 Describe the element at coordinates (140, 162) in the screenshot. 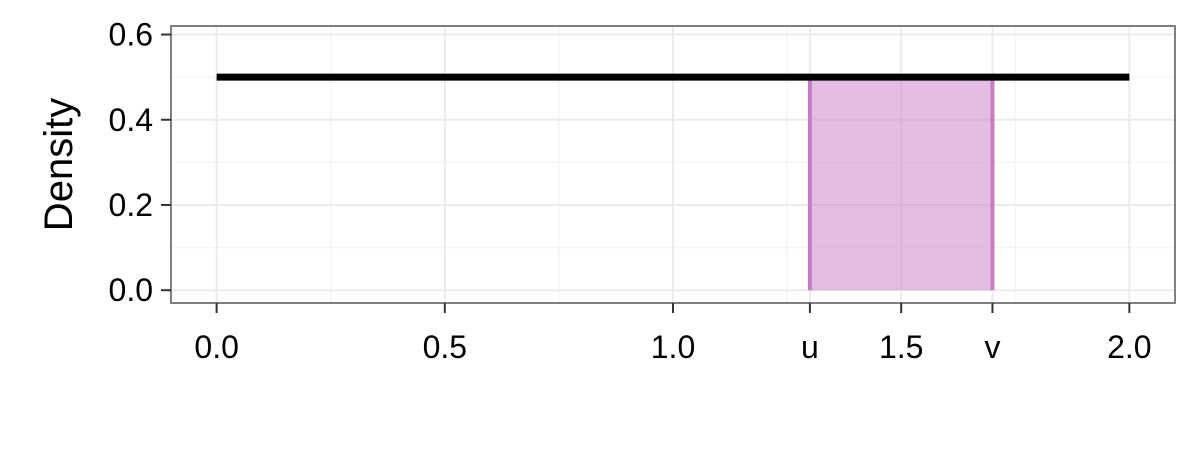

I see `y-axis: 0.0 0.2 0.4 0.6` at that location.